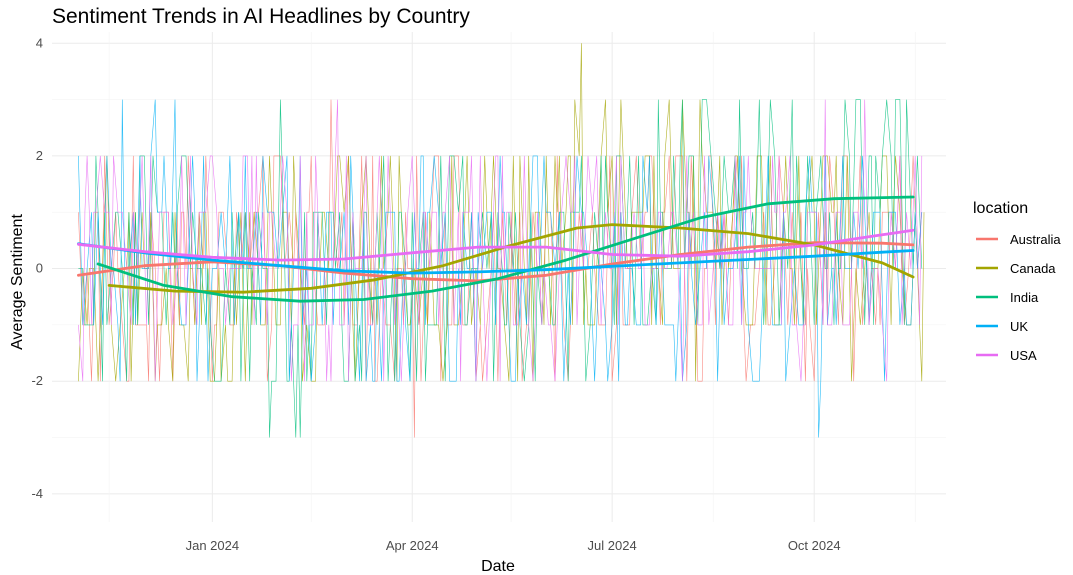 Image resolution: width=1073 pixels, height=575 pixels. What do you see at coordinates (814, 545) in the screenshot?
I see `x-tick-label: Oct 2024` at bounding box center [814, 545].